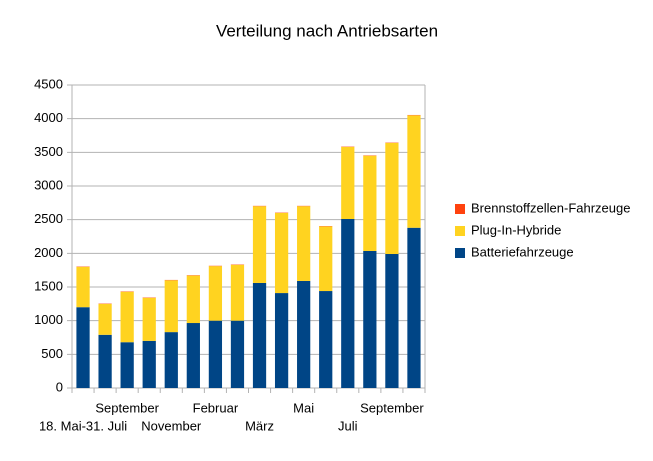  What do you see at coordinates (48, 252) in the screenshot?
I see `y-tick-label: 2000` at bounding box center [48, 252].